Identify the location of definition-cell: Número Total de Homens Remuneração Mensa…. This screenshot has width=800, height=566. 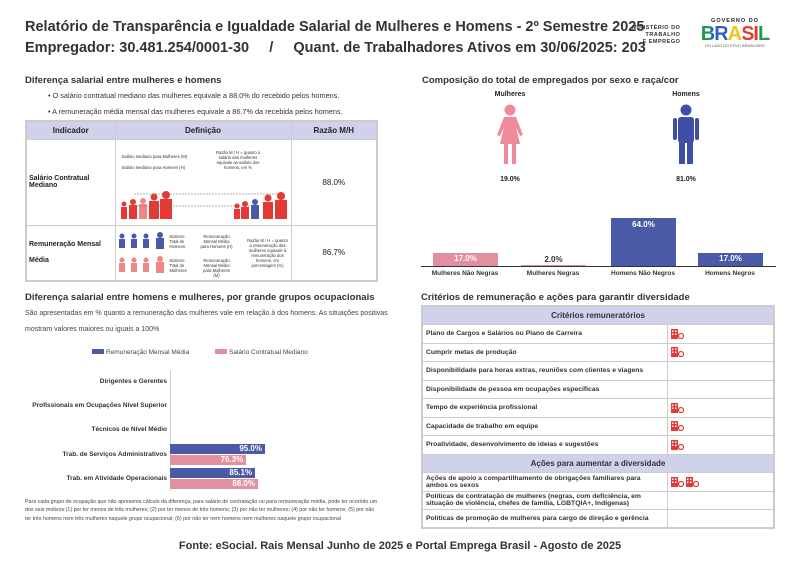
(203, 253).